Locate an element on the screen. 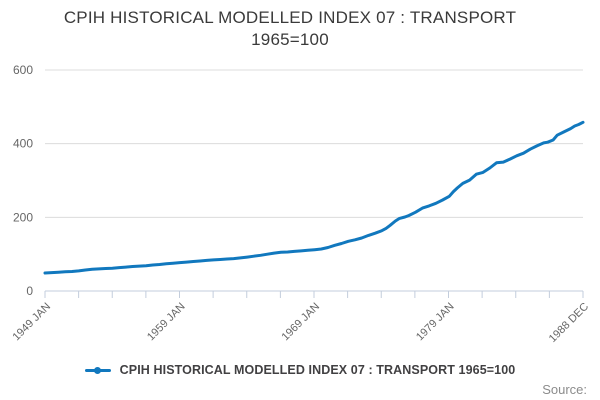  chart-title-line2: 1965=100 is located at coordinates (290, 40).